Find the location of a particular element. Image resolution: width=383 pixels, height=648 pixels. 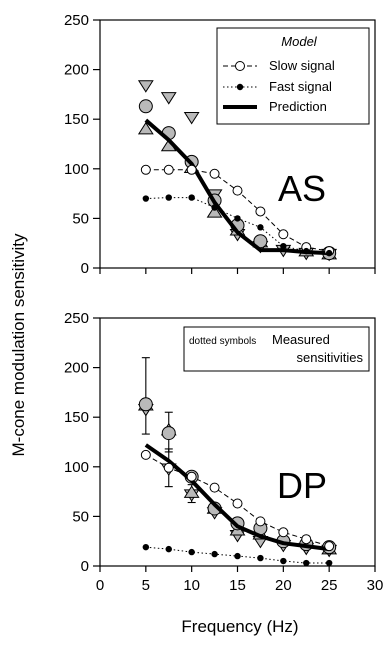

panel-label: AS is located at coordinates (302, 188).